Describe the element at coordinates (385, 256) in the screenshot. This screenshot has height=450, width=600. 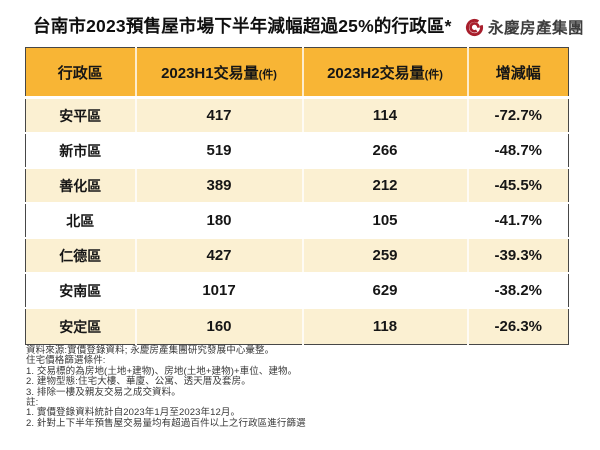
I see `cell-h2: 259` at that location.